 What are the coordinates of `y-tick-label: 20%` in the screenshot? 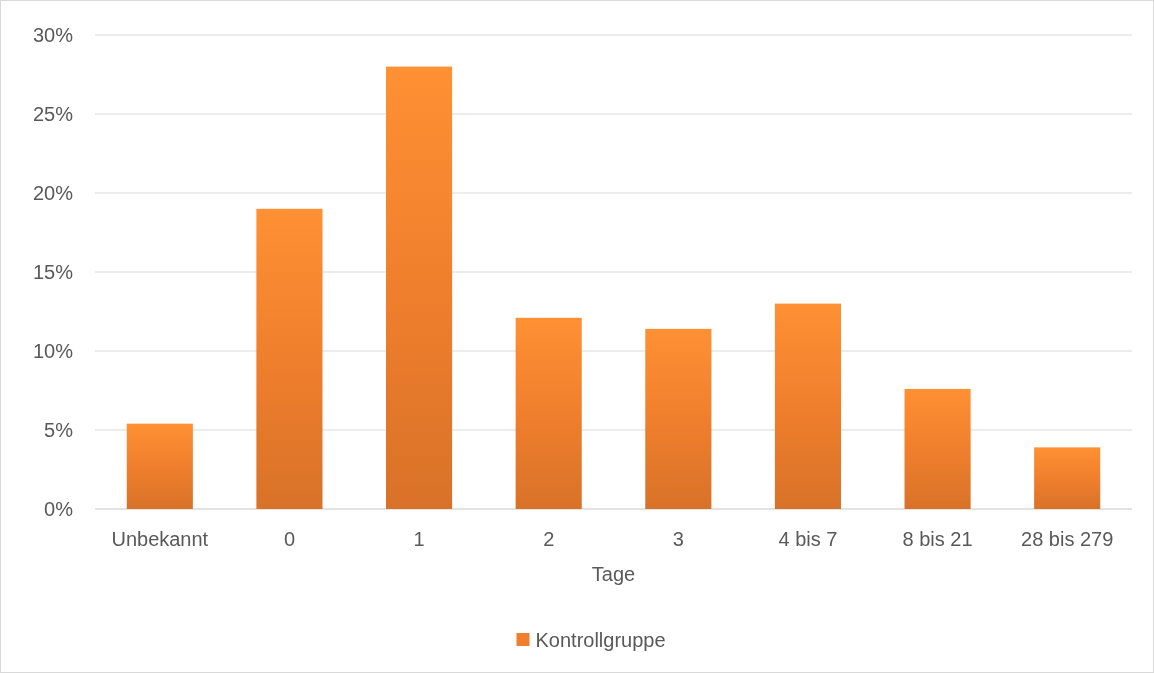 It's located at (53, 193).